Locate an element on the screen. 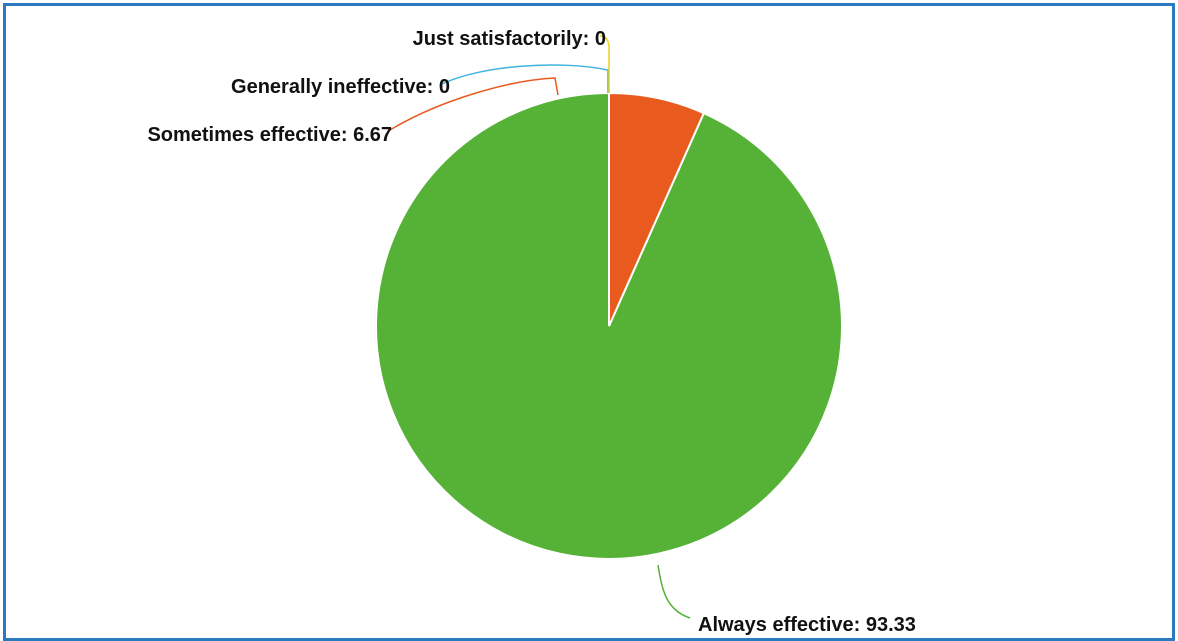 This screenshot has width=1178, height=641. label-just-satisfactorily: Just satisfactorily: 0 is located at coordinates (509, 39).